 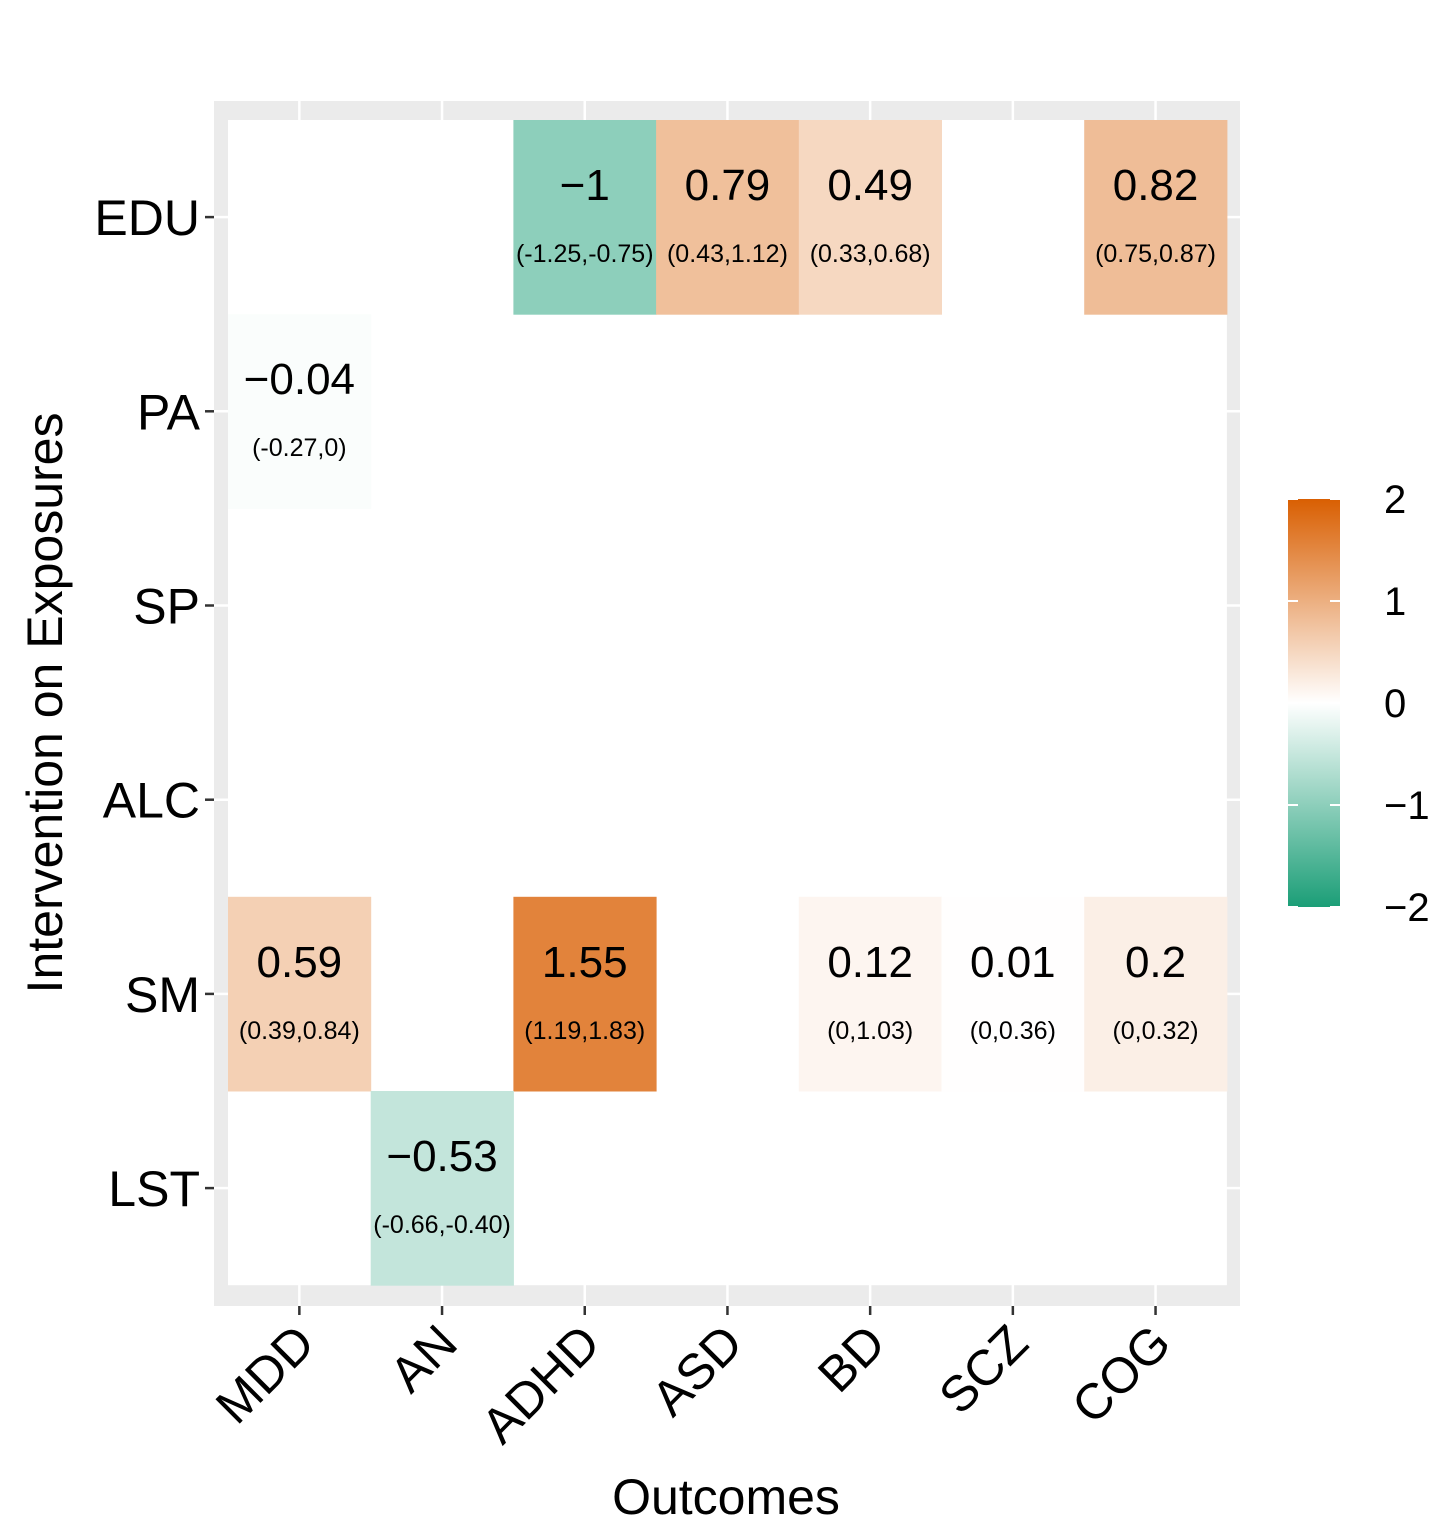 What do you see at coordinates (727, 254) in the screenshot?
I see `cell-ci-label: (0.43,1.12)` at bounding box center [727, 254].